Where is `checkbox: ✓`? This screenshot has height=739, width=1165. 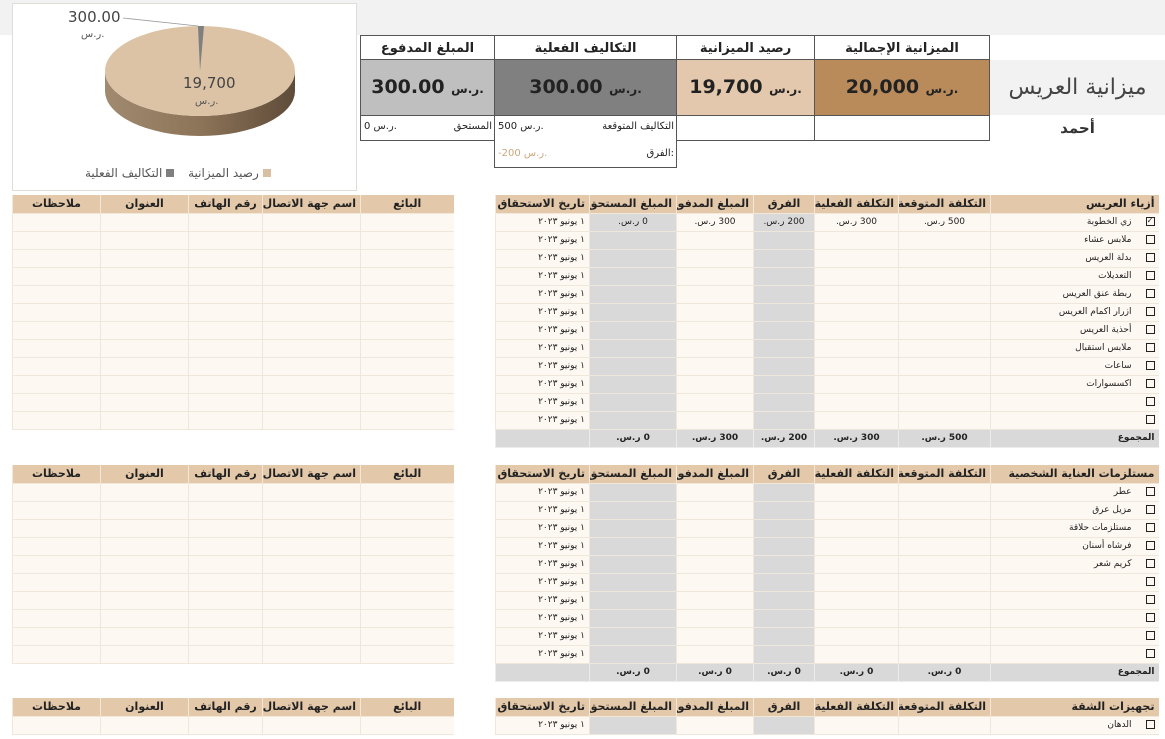
checkbox: ✓ is located at coordinates (1150, 221).